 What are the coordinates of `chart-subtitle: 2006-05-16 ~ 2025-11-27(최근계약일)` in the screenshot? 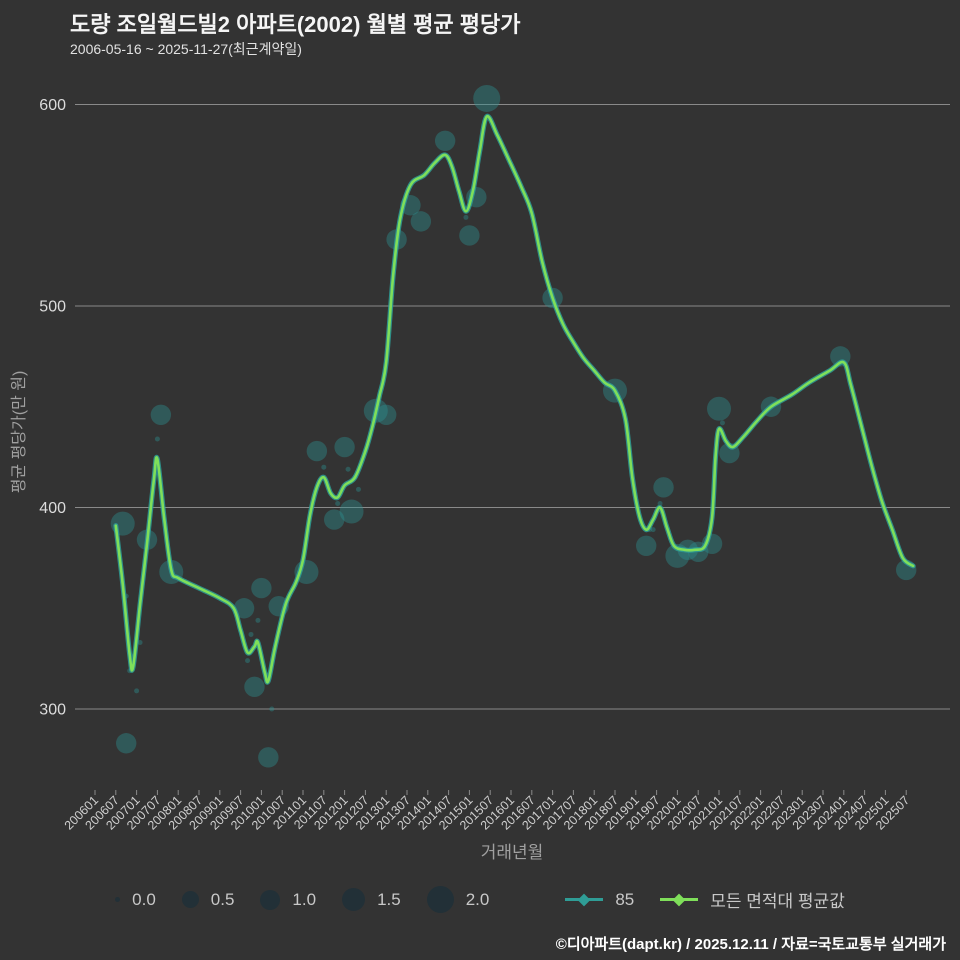 It's located at (186, 49).